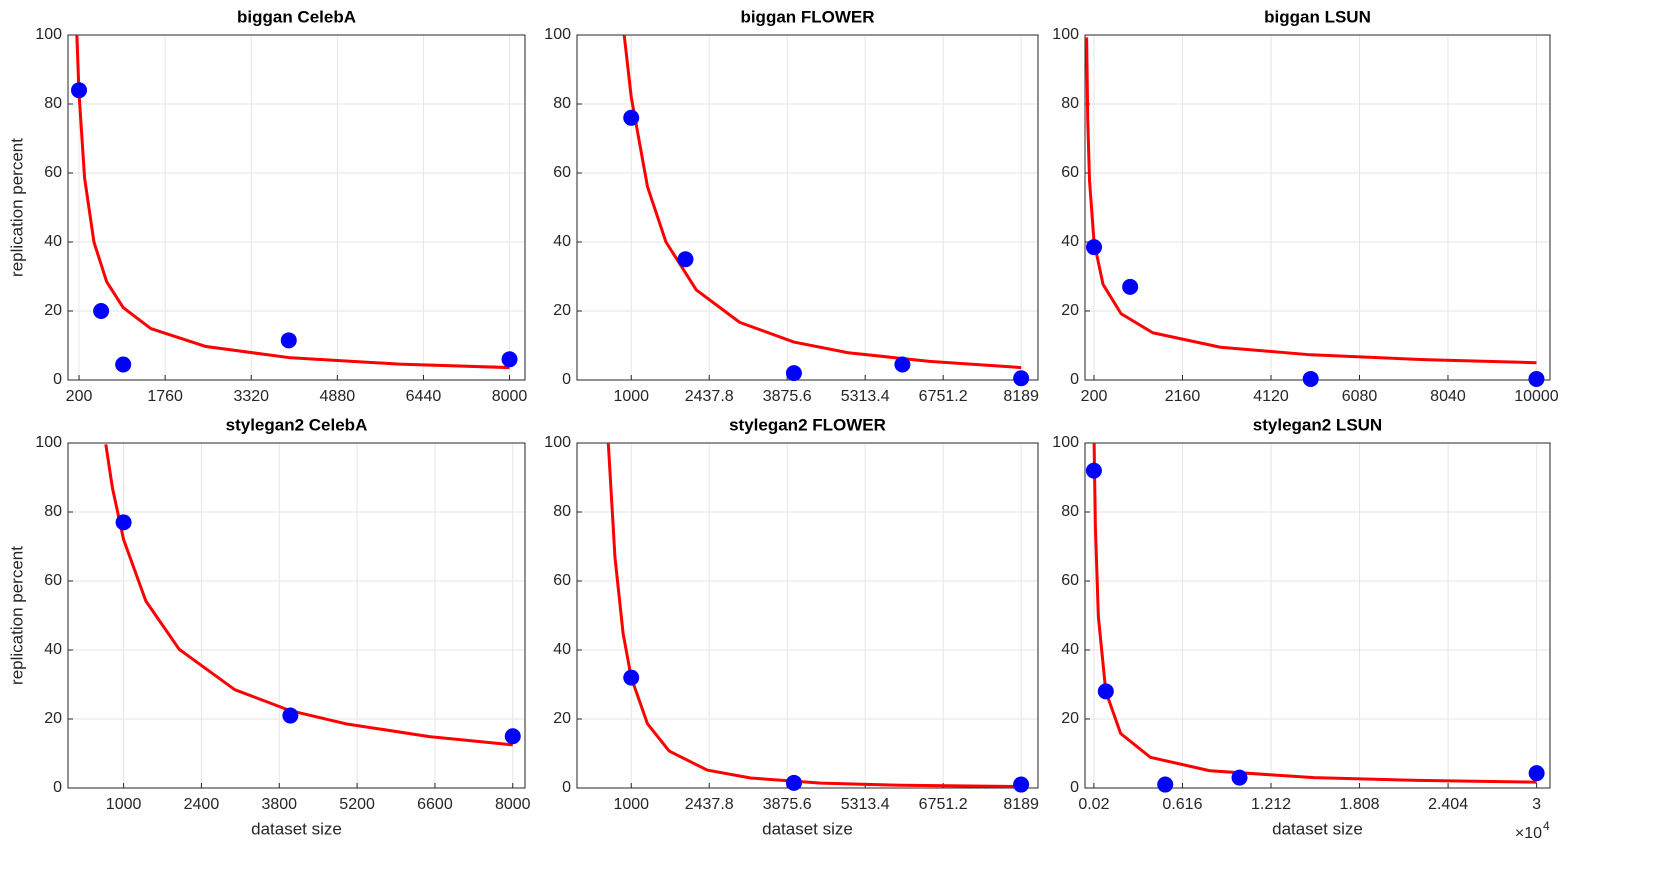 The height and width of the screenshot is (891, 1656). I want to click on x-tick-label: 6440, so click(424, 396).